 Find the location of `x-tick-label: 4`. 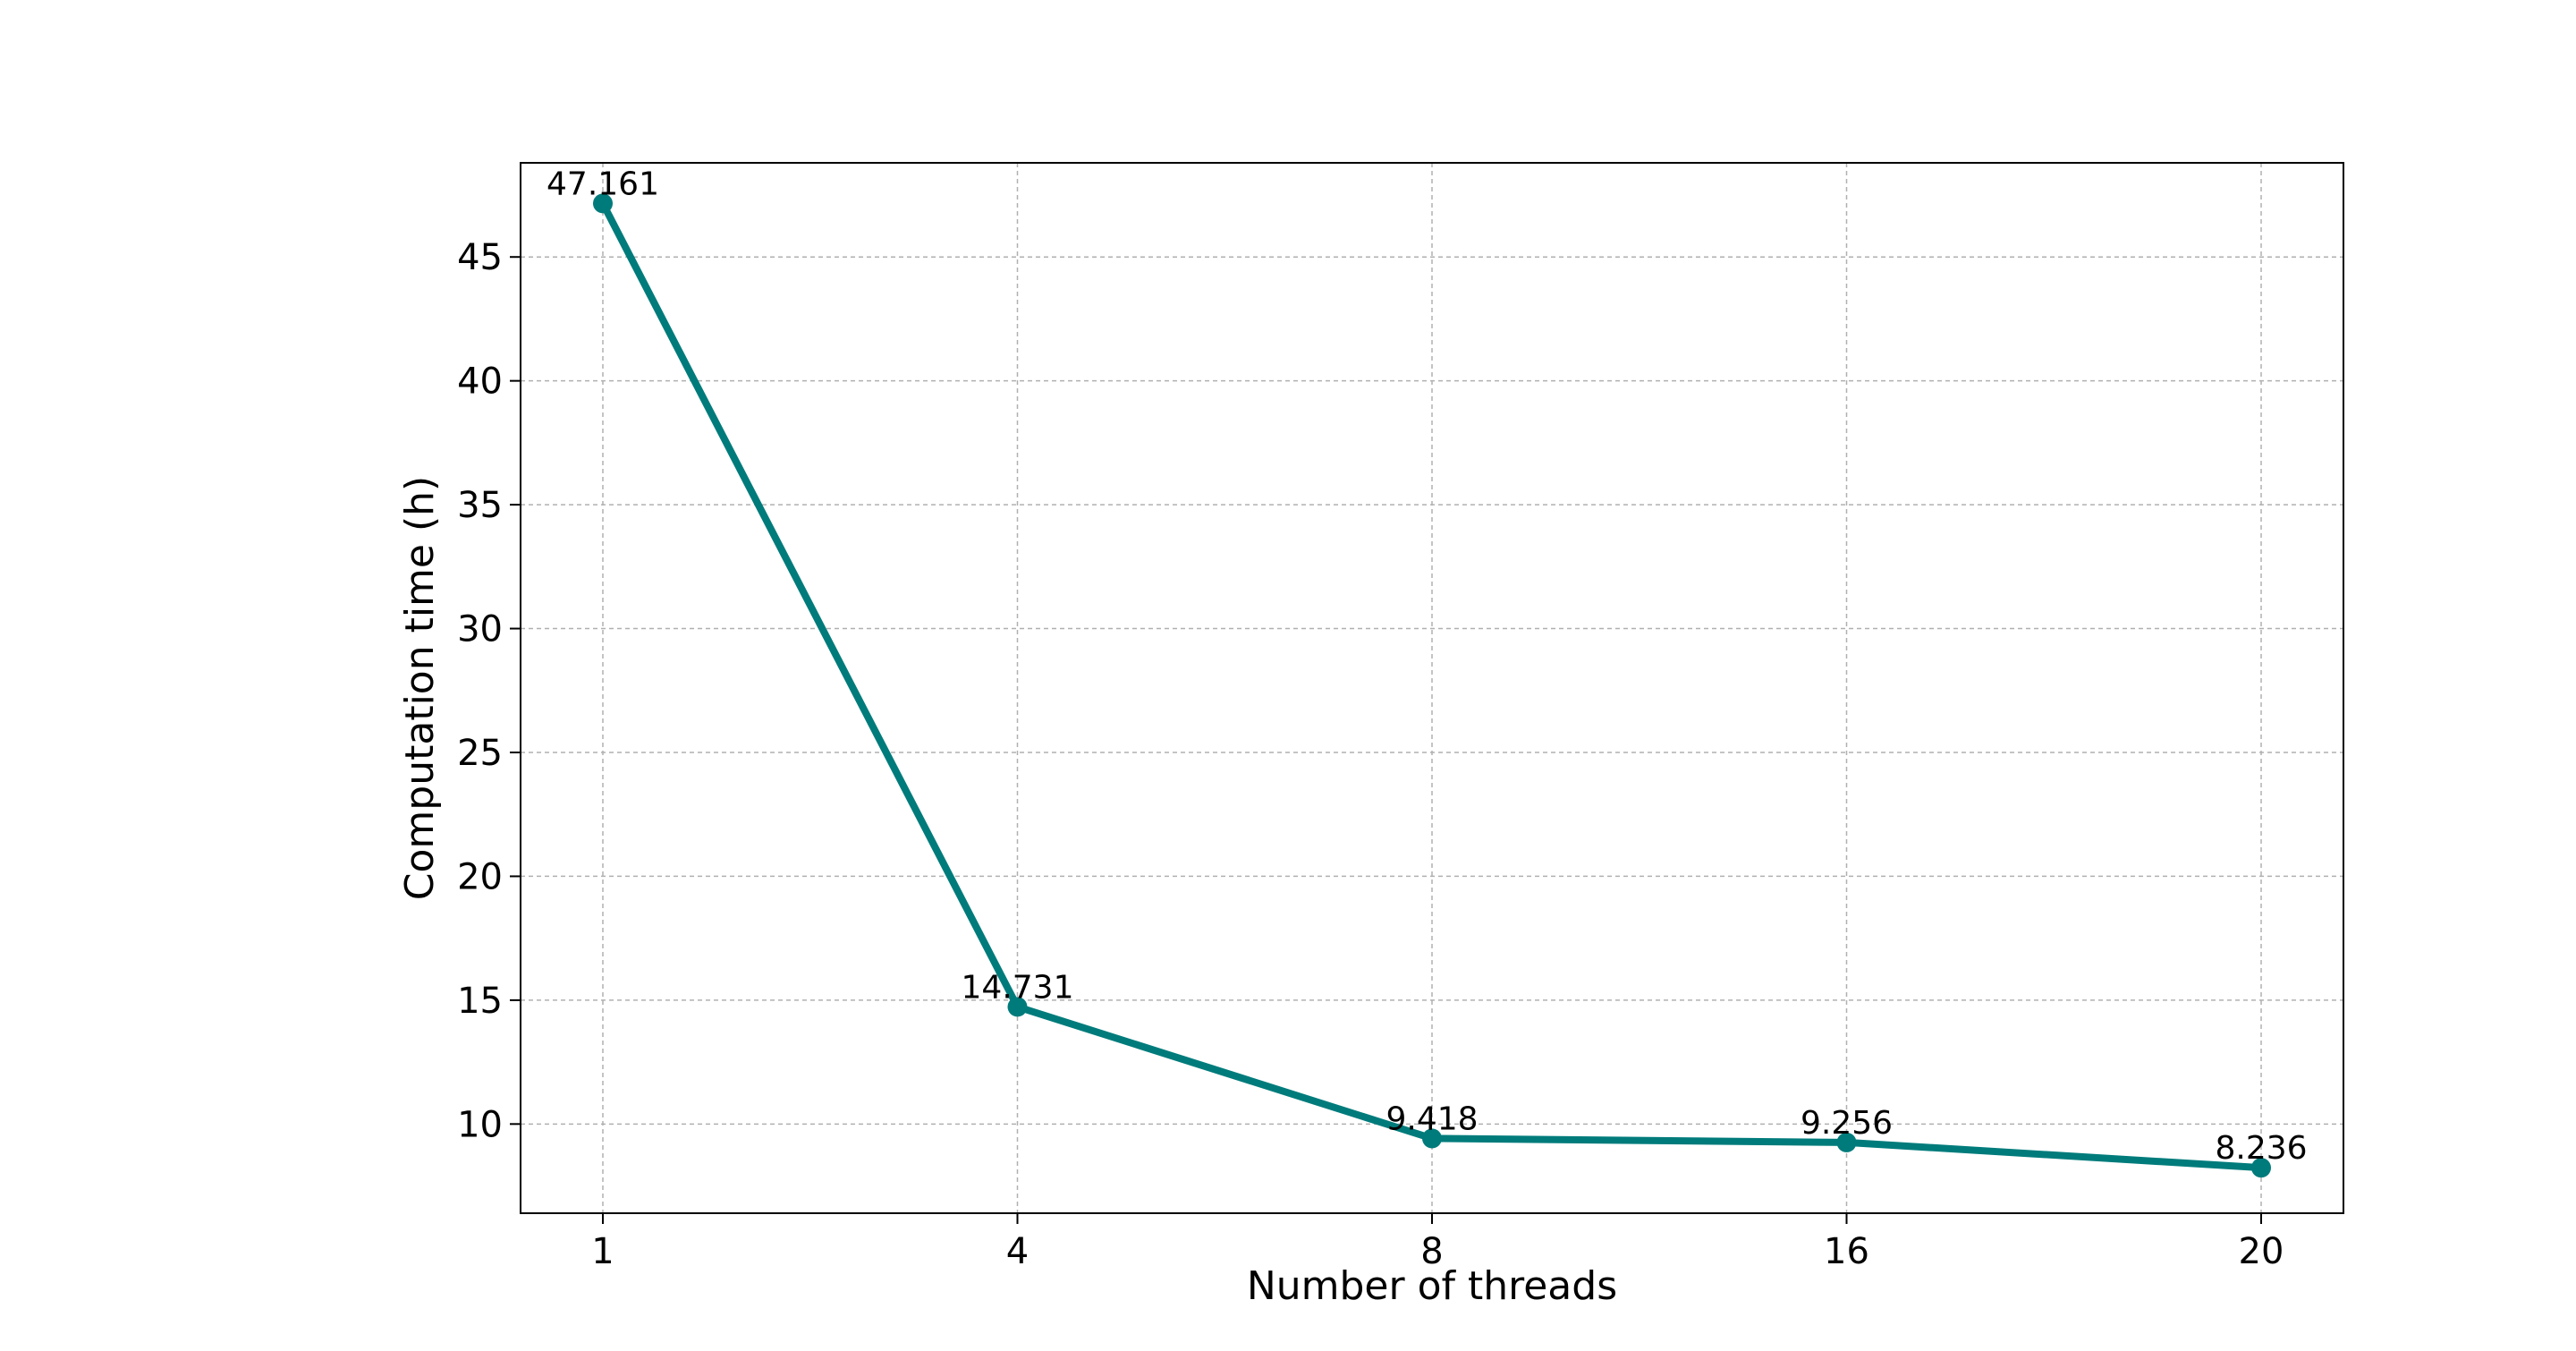

x-tick-label: 4 is located at coordinates (1017, 1252).